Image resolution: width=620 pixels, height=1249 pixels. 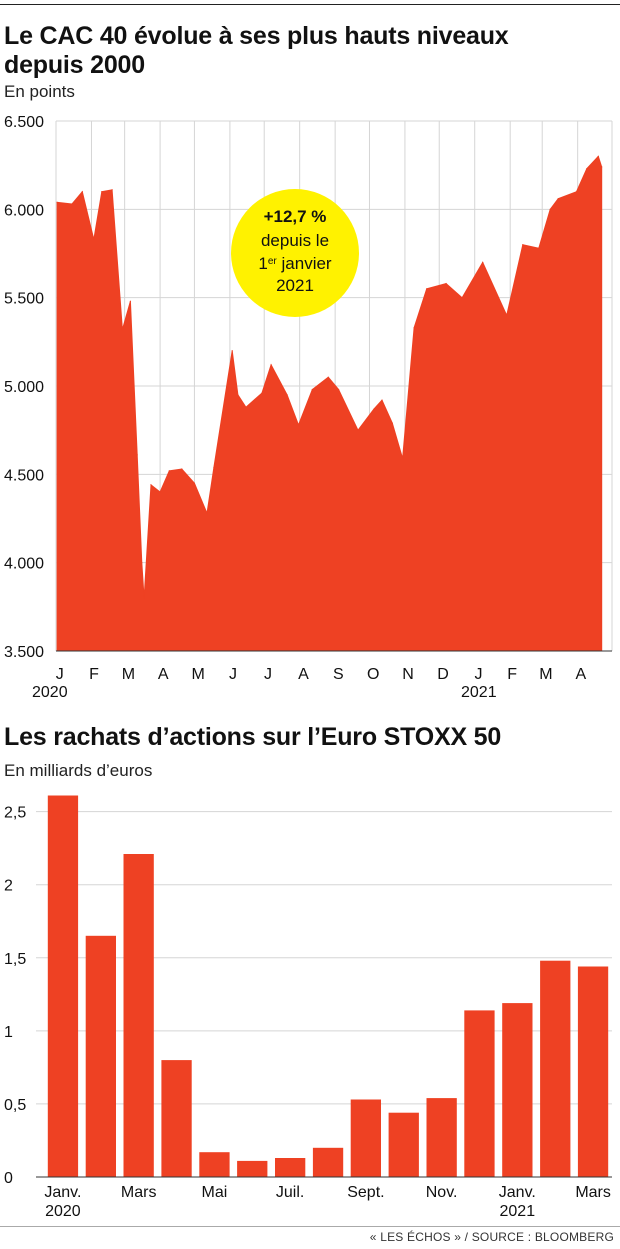 What do you see at coordinates (15, 813) in the screenshot?
I see `buyback-y-tick-label: 2,5` at bounding box center [15, 813].